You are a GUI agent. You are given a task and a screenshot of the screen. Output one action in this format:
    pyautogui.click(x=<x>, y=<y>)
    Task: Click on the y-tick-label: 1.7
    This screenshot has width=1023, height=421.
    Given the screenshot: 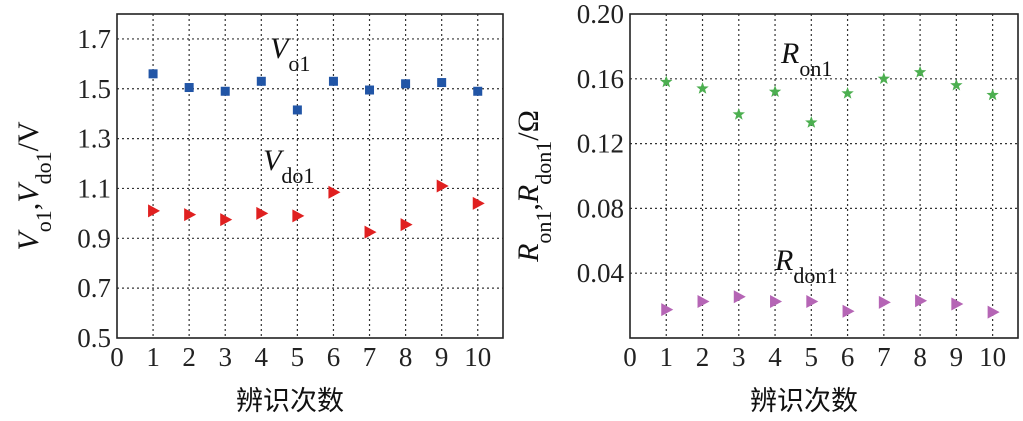 What is the action you would take?
    pyautogui.click(x=94, y=39)
    